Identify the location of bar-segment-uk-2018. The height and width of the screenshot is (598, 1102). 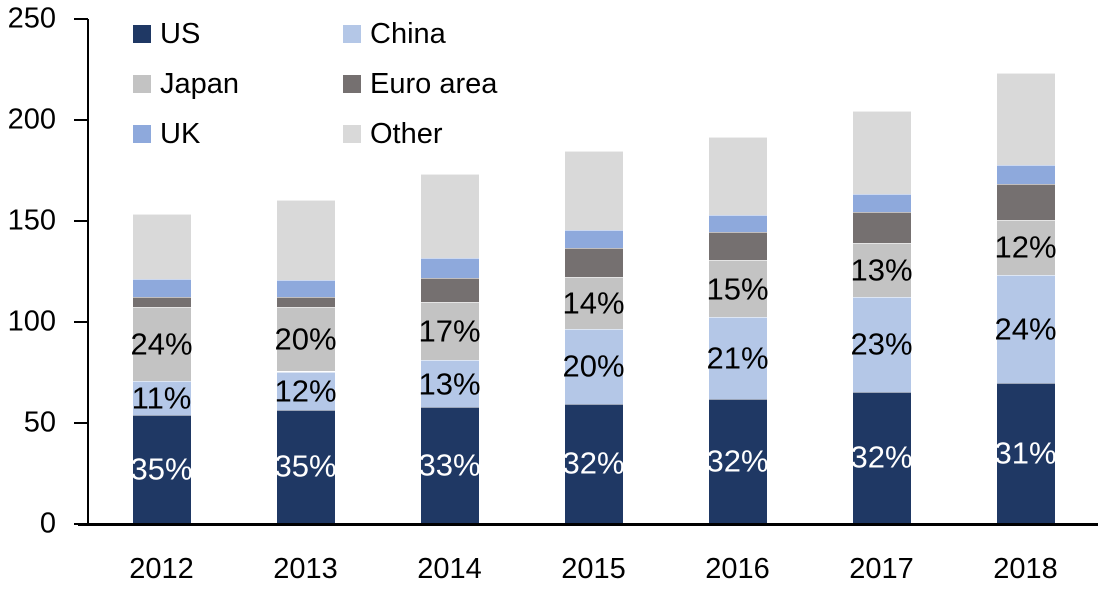
(1025, 174).